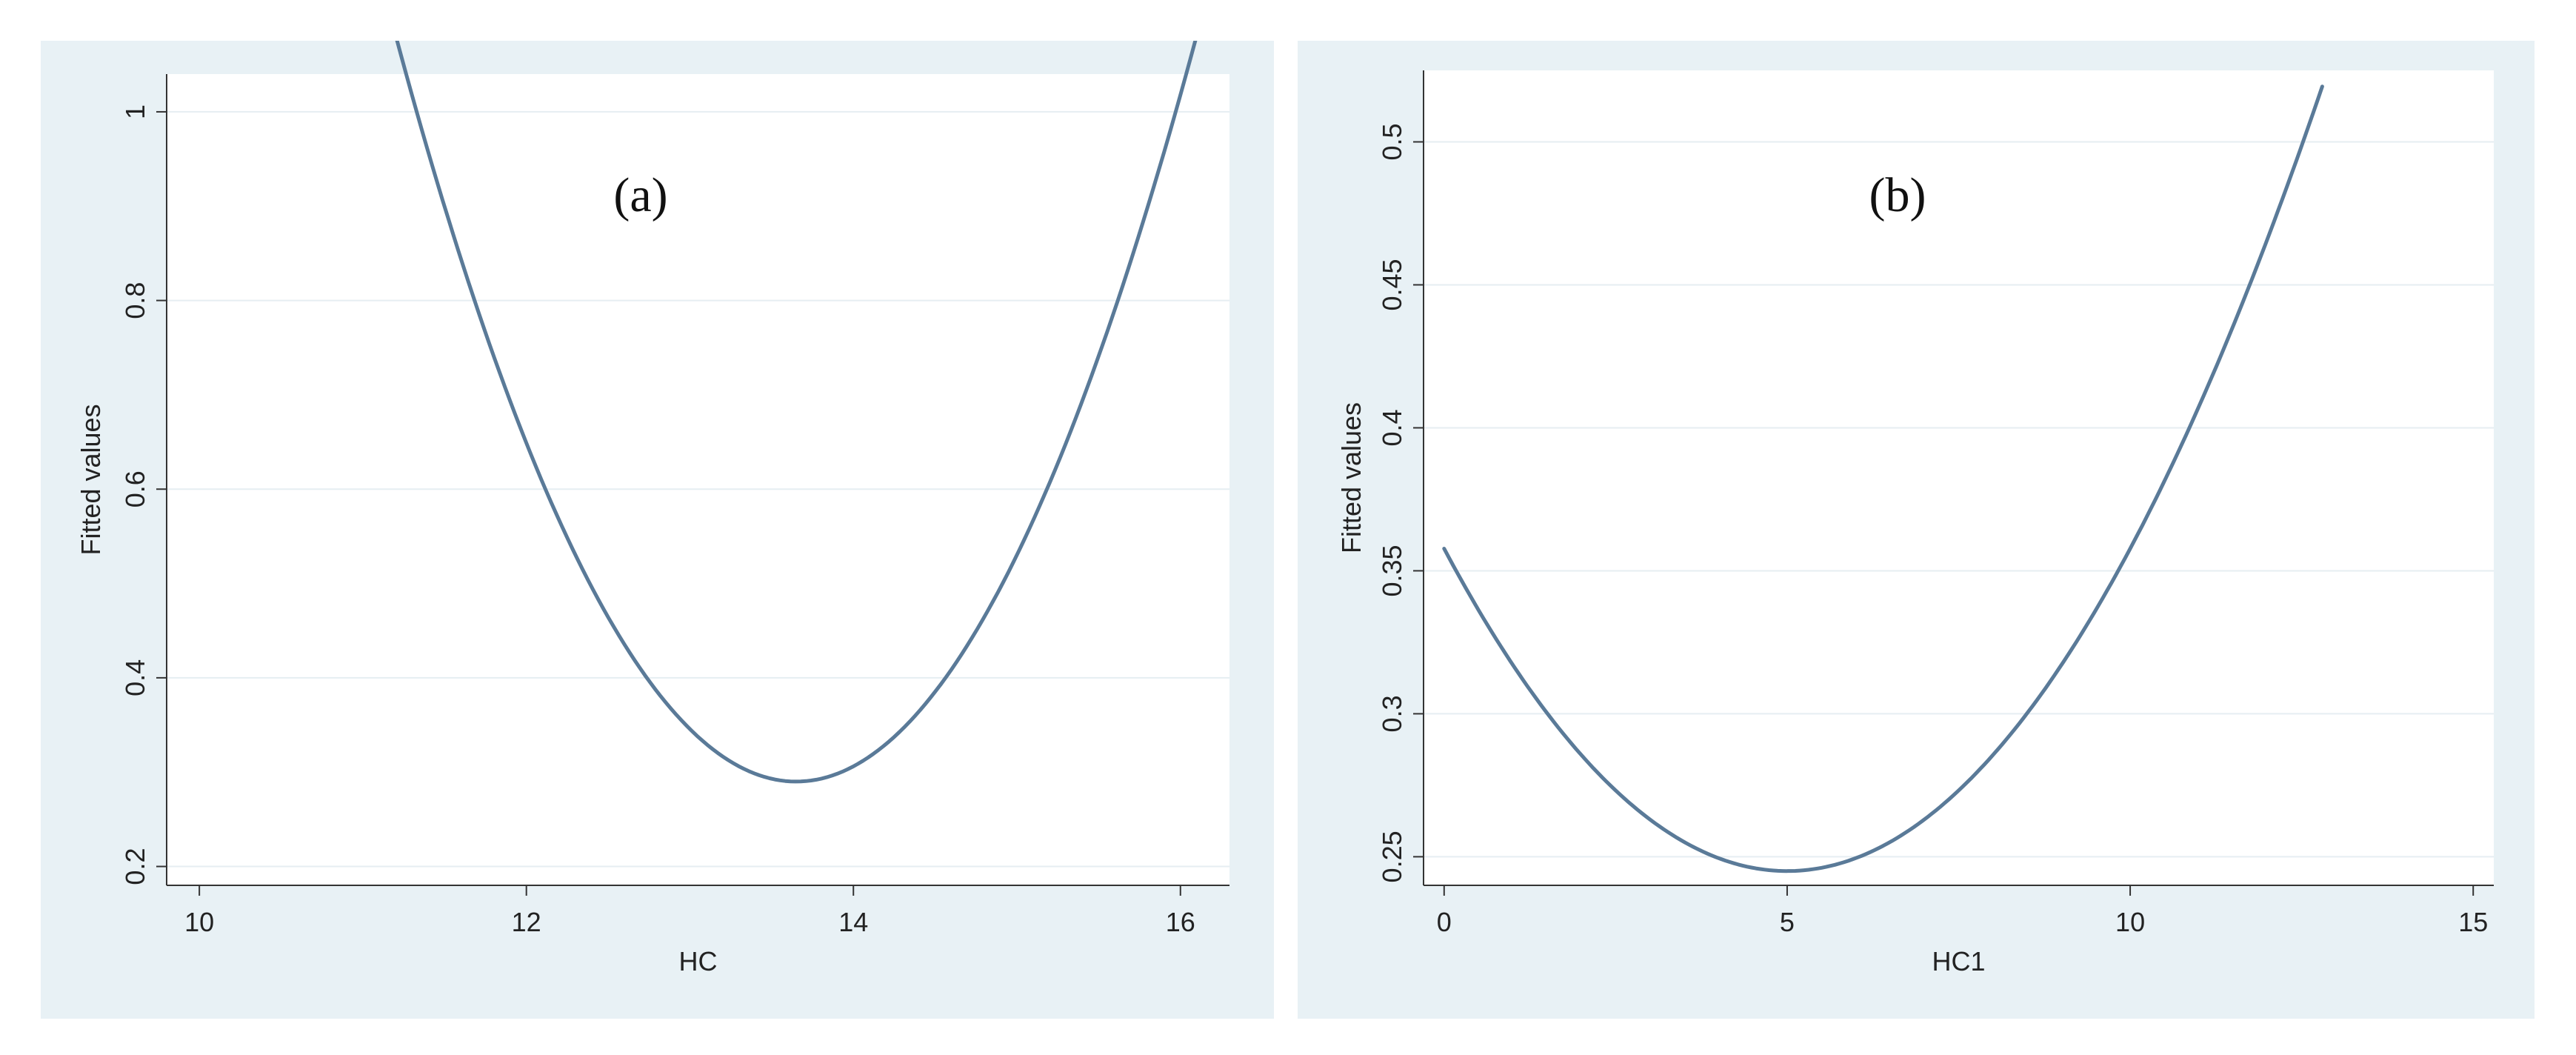 The height and width of the screenshot is (1055, 2576). What do you see at coordinates (2130, 922) in the screenshot?
I see `x-tick-label-2: 10` at bounding box center [2130, 922].